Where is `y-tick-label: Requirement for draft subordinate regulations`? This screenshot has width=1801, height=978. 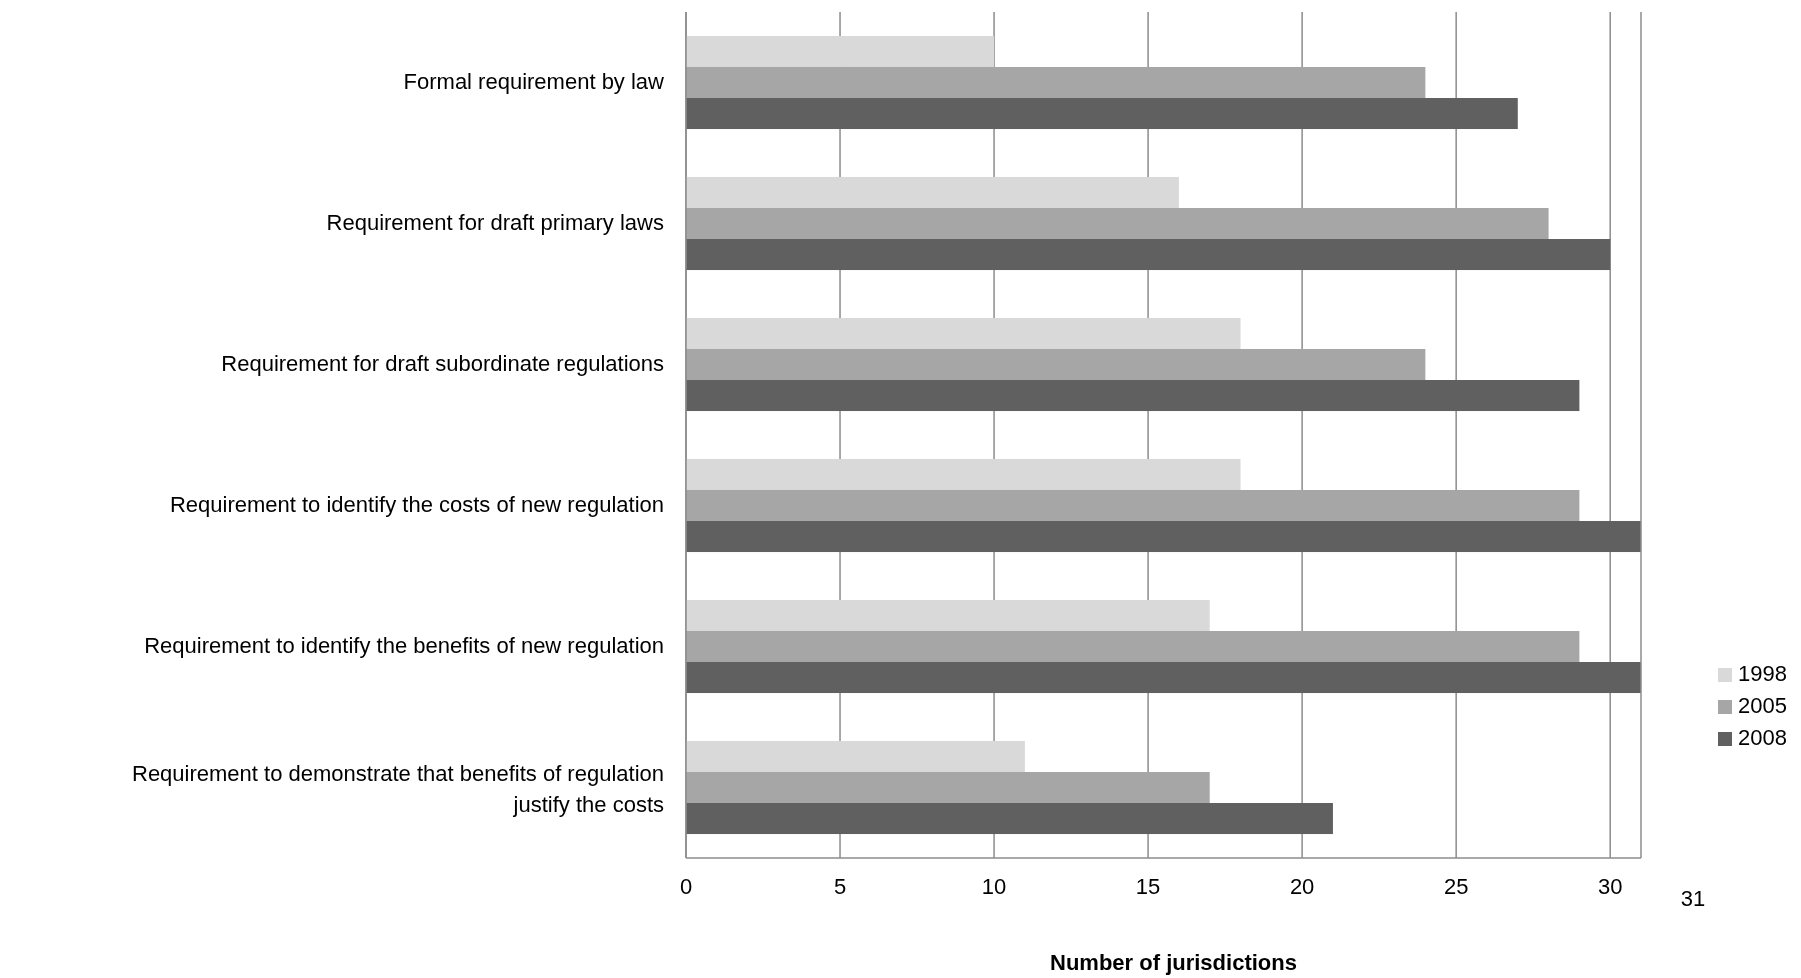 y-tick-label: Requirement for draft subordinate regulations is located at coordinates (442, 363).